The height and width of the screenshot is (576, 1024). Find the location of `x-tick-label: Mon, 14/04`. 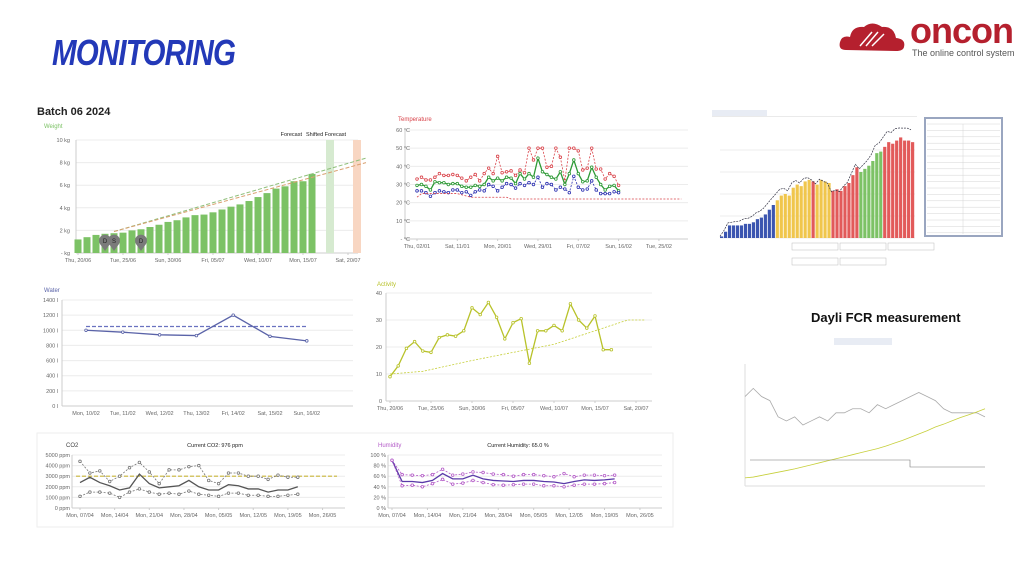

x-tick-label: Mon, 14/04 is located at coordinates (115, 516).